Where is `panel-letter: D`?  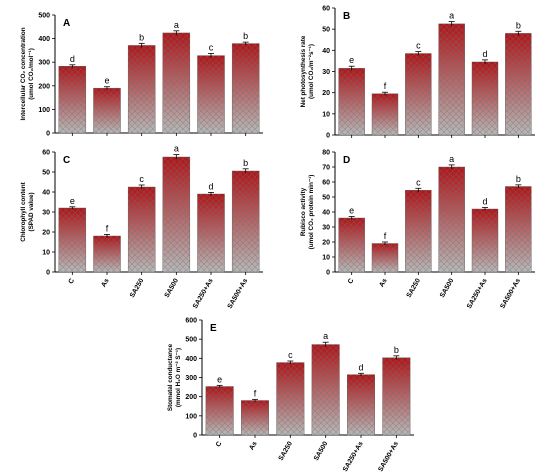 panel-letter: D is located at coordinates (346, 160).